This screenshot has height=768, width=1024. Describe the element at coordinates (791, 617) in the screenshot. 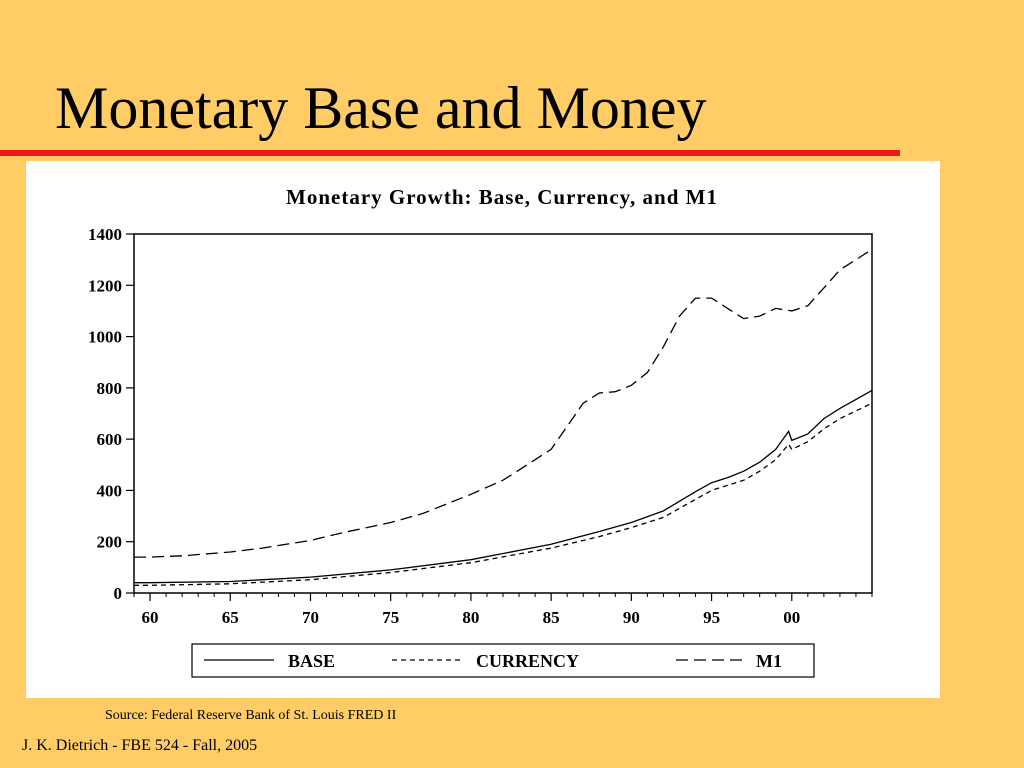

I see `x-tick-label: 00` at that location.